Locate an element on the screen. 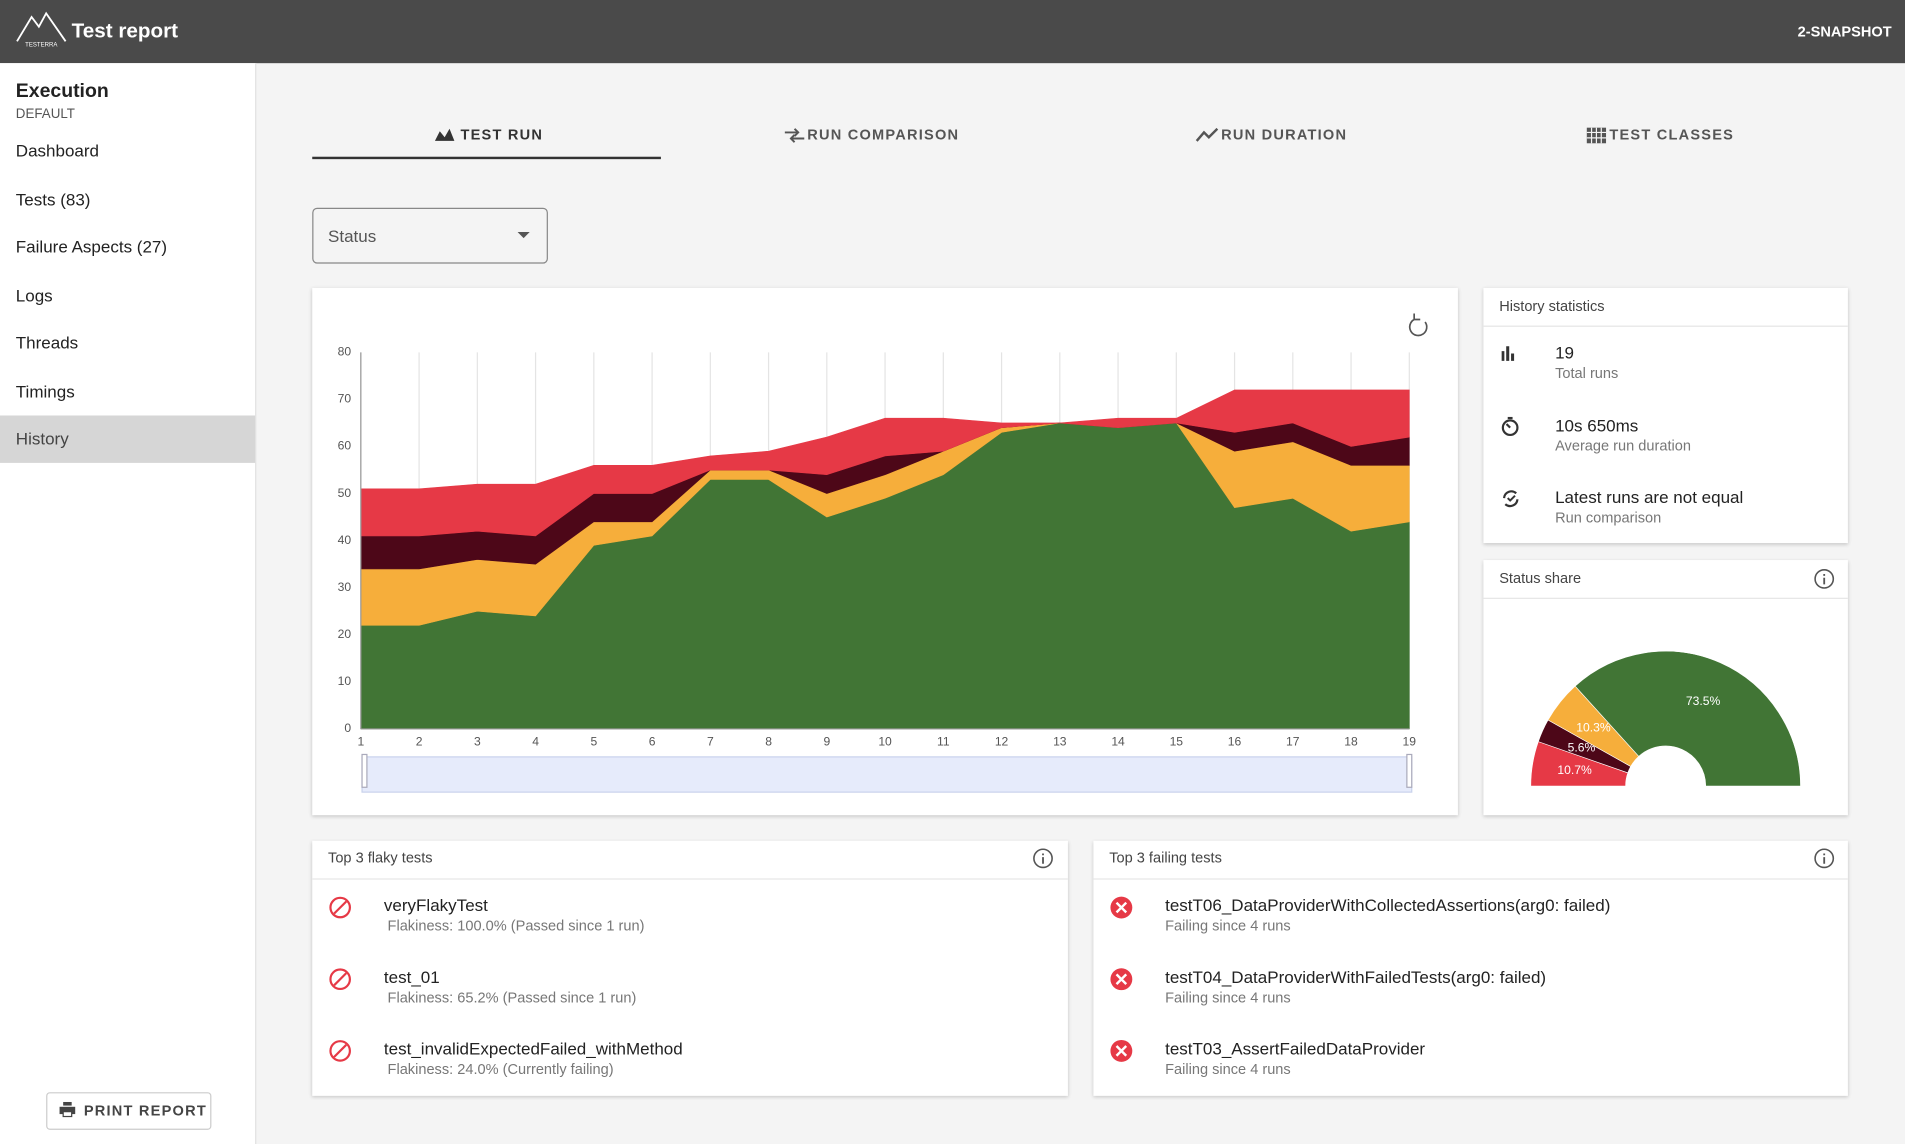 The width and height of the screenshot is (1905, 1144). status-select is located at coordinates (430, 235).